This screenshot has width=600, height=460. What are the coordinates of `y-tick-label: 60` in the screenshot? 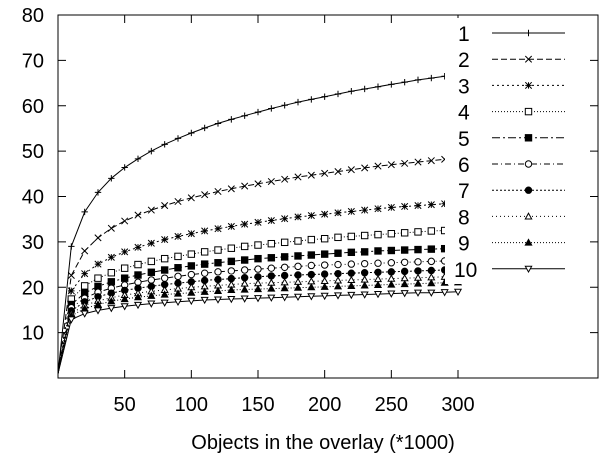 It's located at (33, 107).